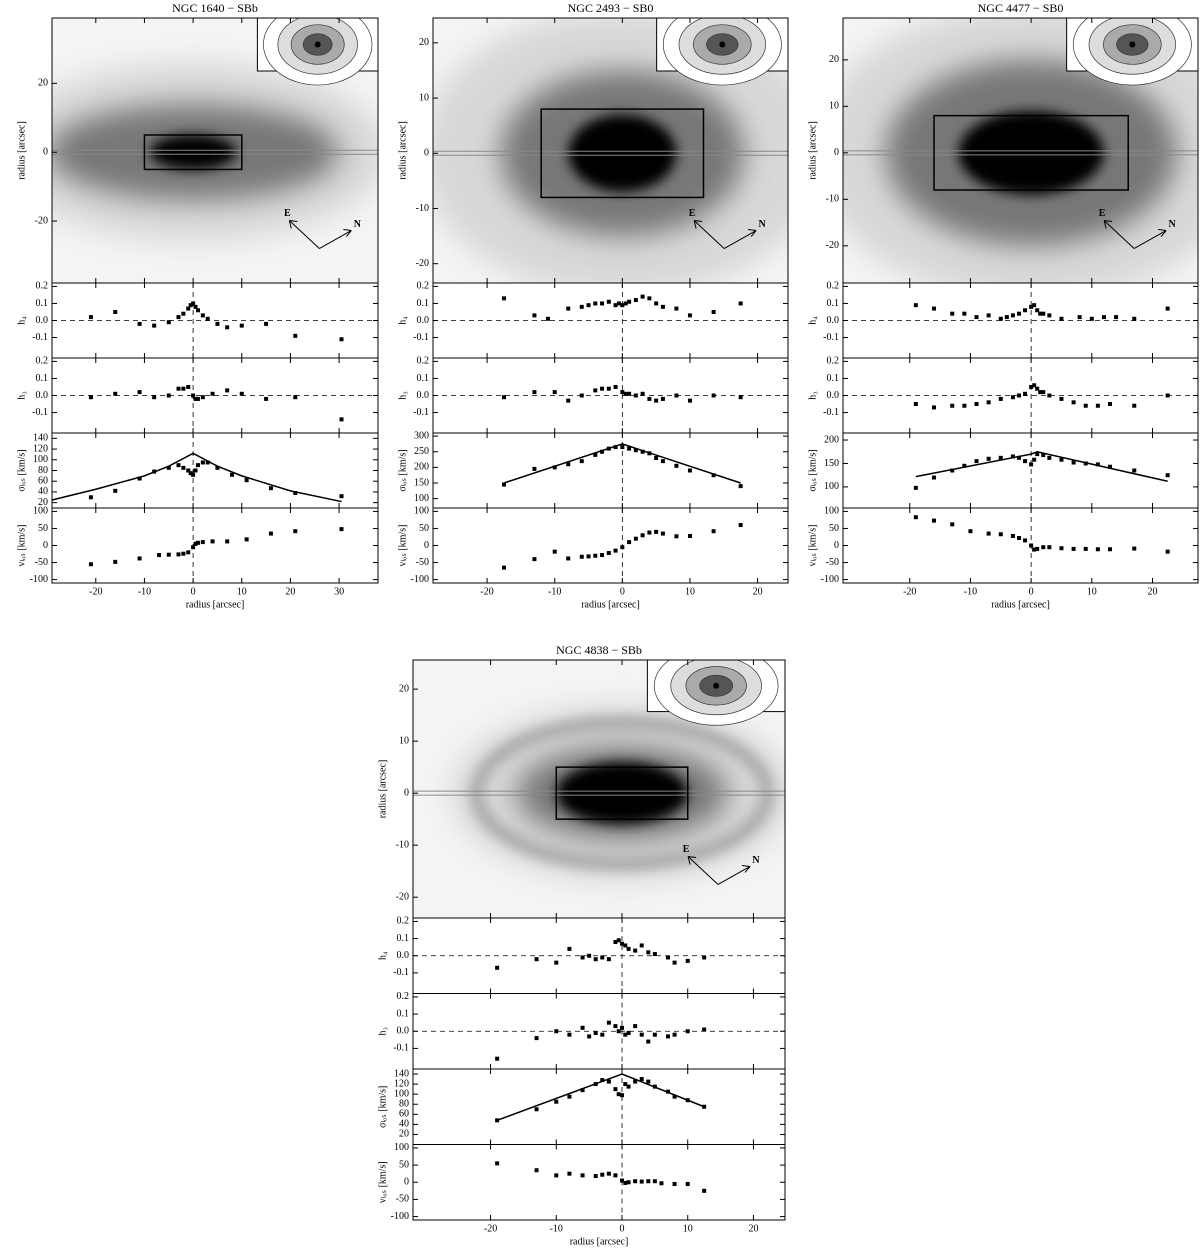 The width and height of the screenshot is (1200, 1258). What do you see at coordinates (830, 579) in the screenshot?
I see `y-tick-label: -100` at bounding box center [830, 579].